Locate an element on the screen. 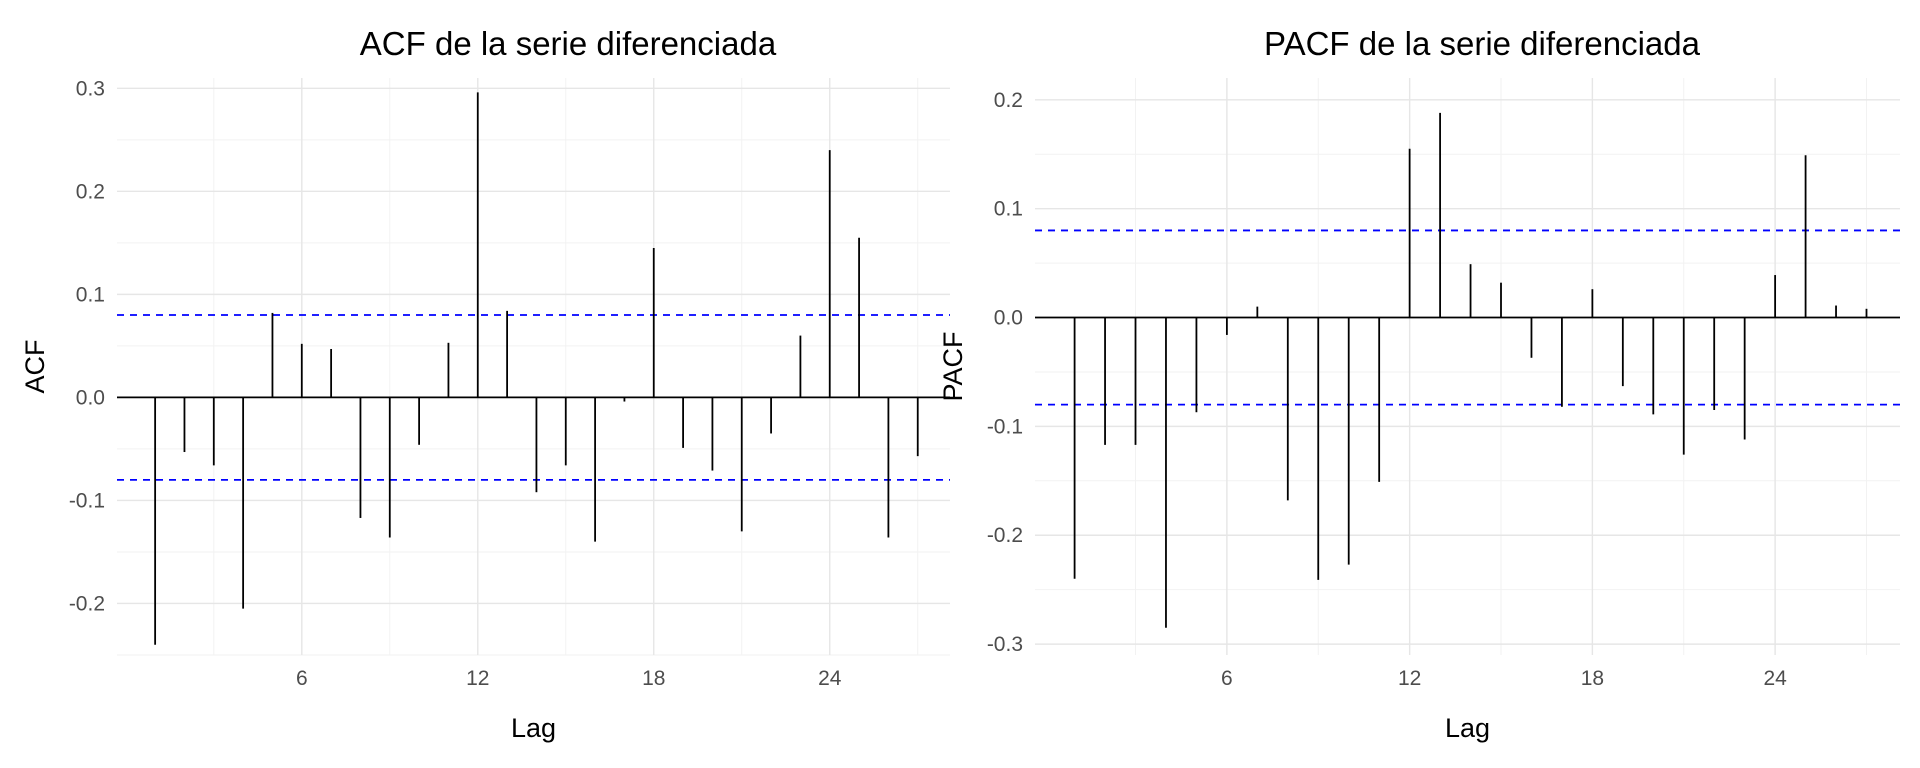 The height and width of the screenshot is (768, 1920). pacf-chart-title: PACF de la serie diferenciada is located at coordinates (1482, 43).